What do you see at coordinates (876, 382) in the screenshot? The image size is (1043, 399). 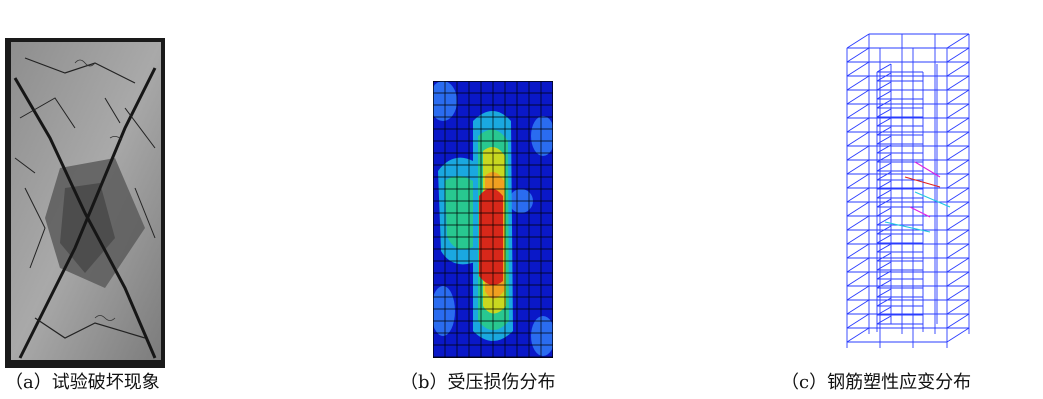 I see `caption-c: （c）钢筋塑性应变分布` at bounding box center [876, 382].